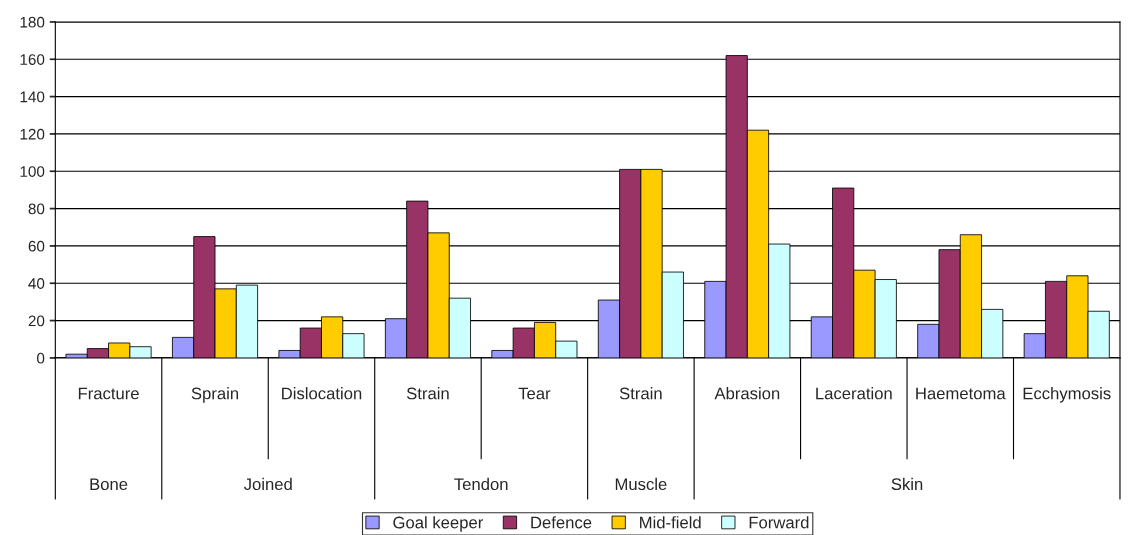 The height and width of the screenshot is (535, 1129). I want to click on legend-label: Defence, so click(561, 522).